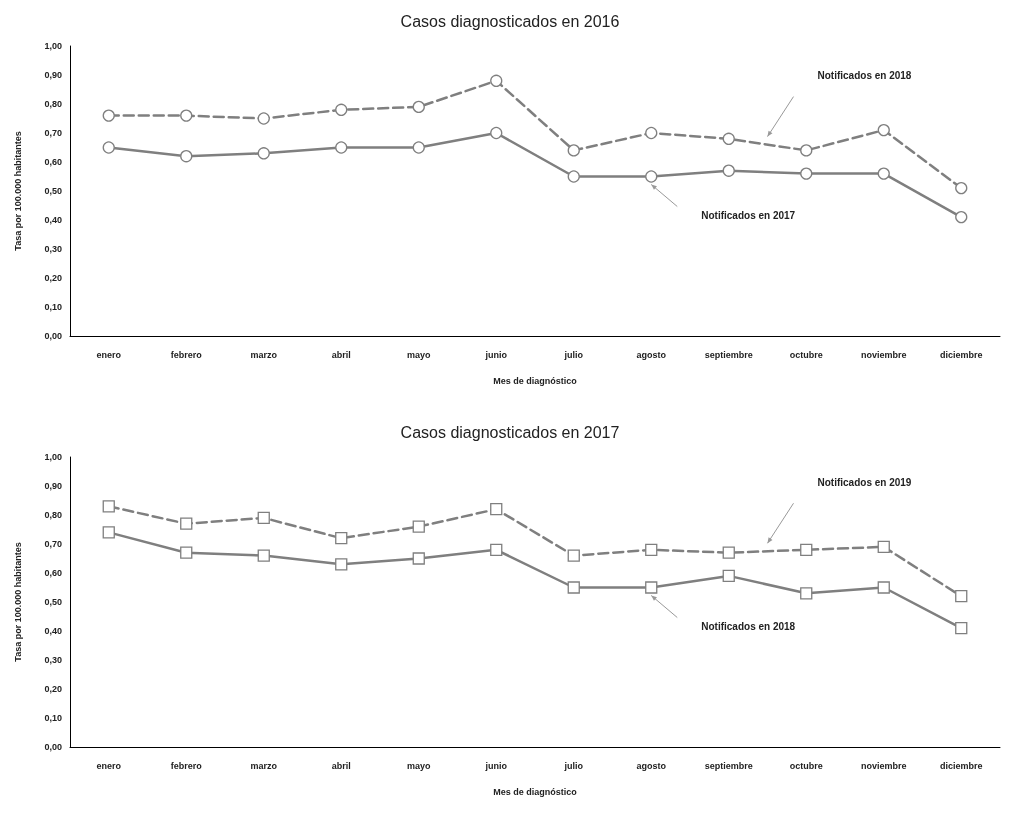 Image resolution: width=1020 pixels, height=823 pixels. What do you see at coordinates (510, 432) in the screenshot?
I see `chart-title: Casos diagnosticados en 2017` at bounding box center [510, 432].